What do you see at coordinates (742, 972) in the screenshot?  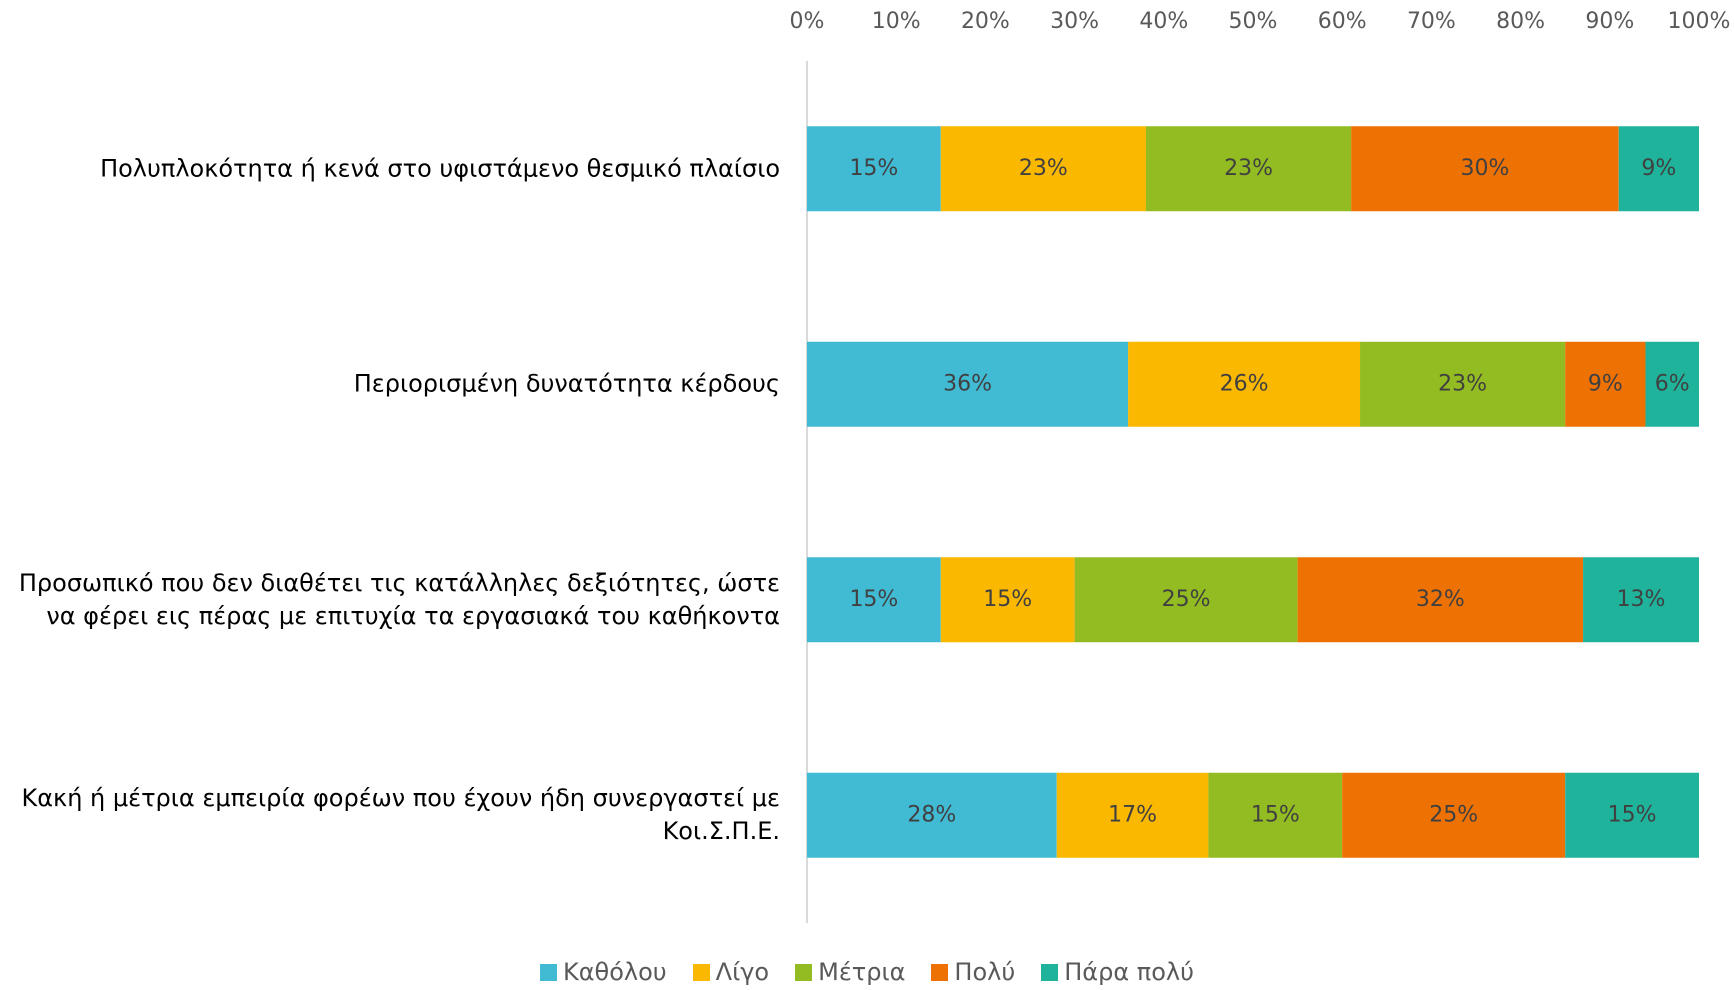 I see `legend-label: Λίγο` at bounding box center [742, 972].